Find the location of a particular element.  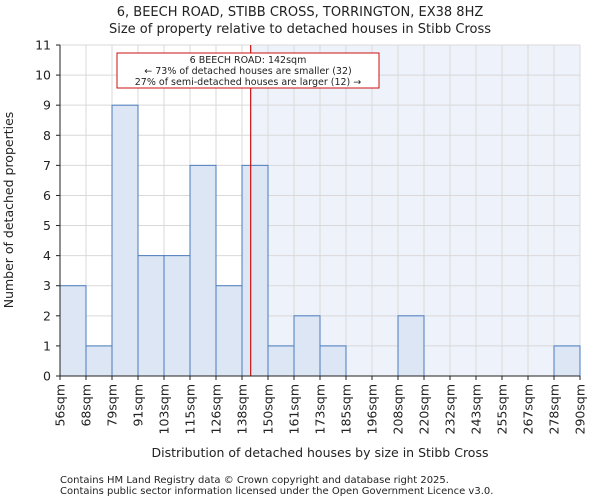

x-tick-label: 232sqm is located at coordinates (450, 409).